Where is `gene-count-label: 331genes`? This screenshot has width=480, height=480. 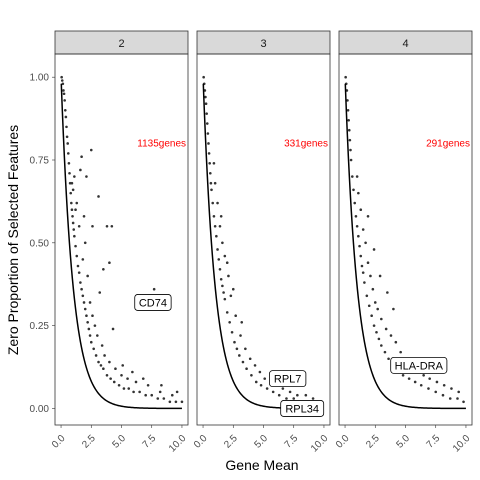 gene-count-label: 331genes is located at coordinates (306, 143).